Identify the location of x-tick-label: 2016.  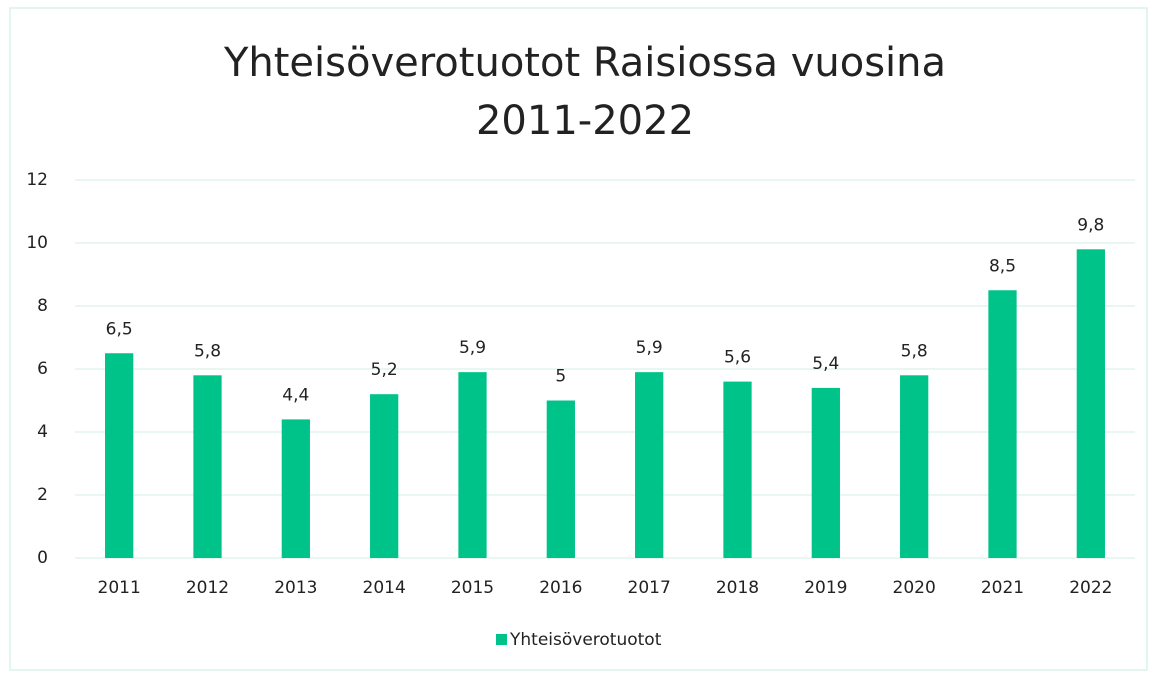
(560, 588).